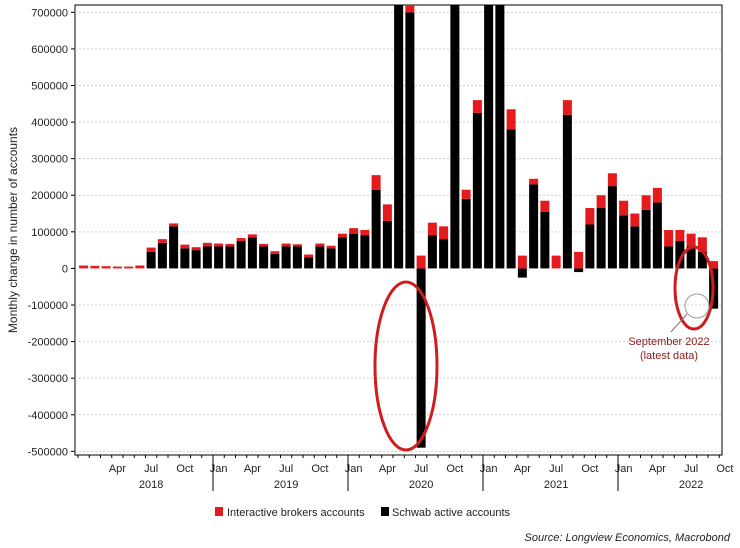  What do you see at coordinates (48, 452) in the screenshot?
I see `y-tick-label: -500000` at bounding box center [48, 452].